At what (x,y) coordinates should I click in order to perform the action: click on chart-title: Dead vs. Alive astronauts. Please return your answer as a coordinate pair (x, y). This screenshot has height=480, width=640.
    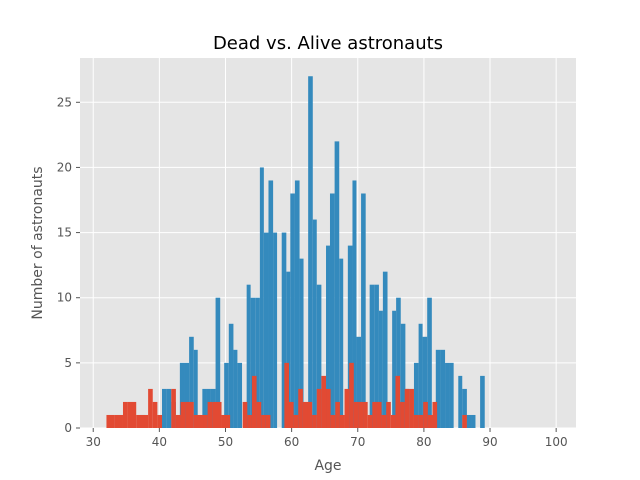
    Looking at the image, I should click on (328, 43).